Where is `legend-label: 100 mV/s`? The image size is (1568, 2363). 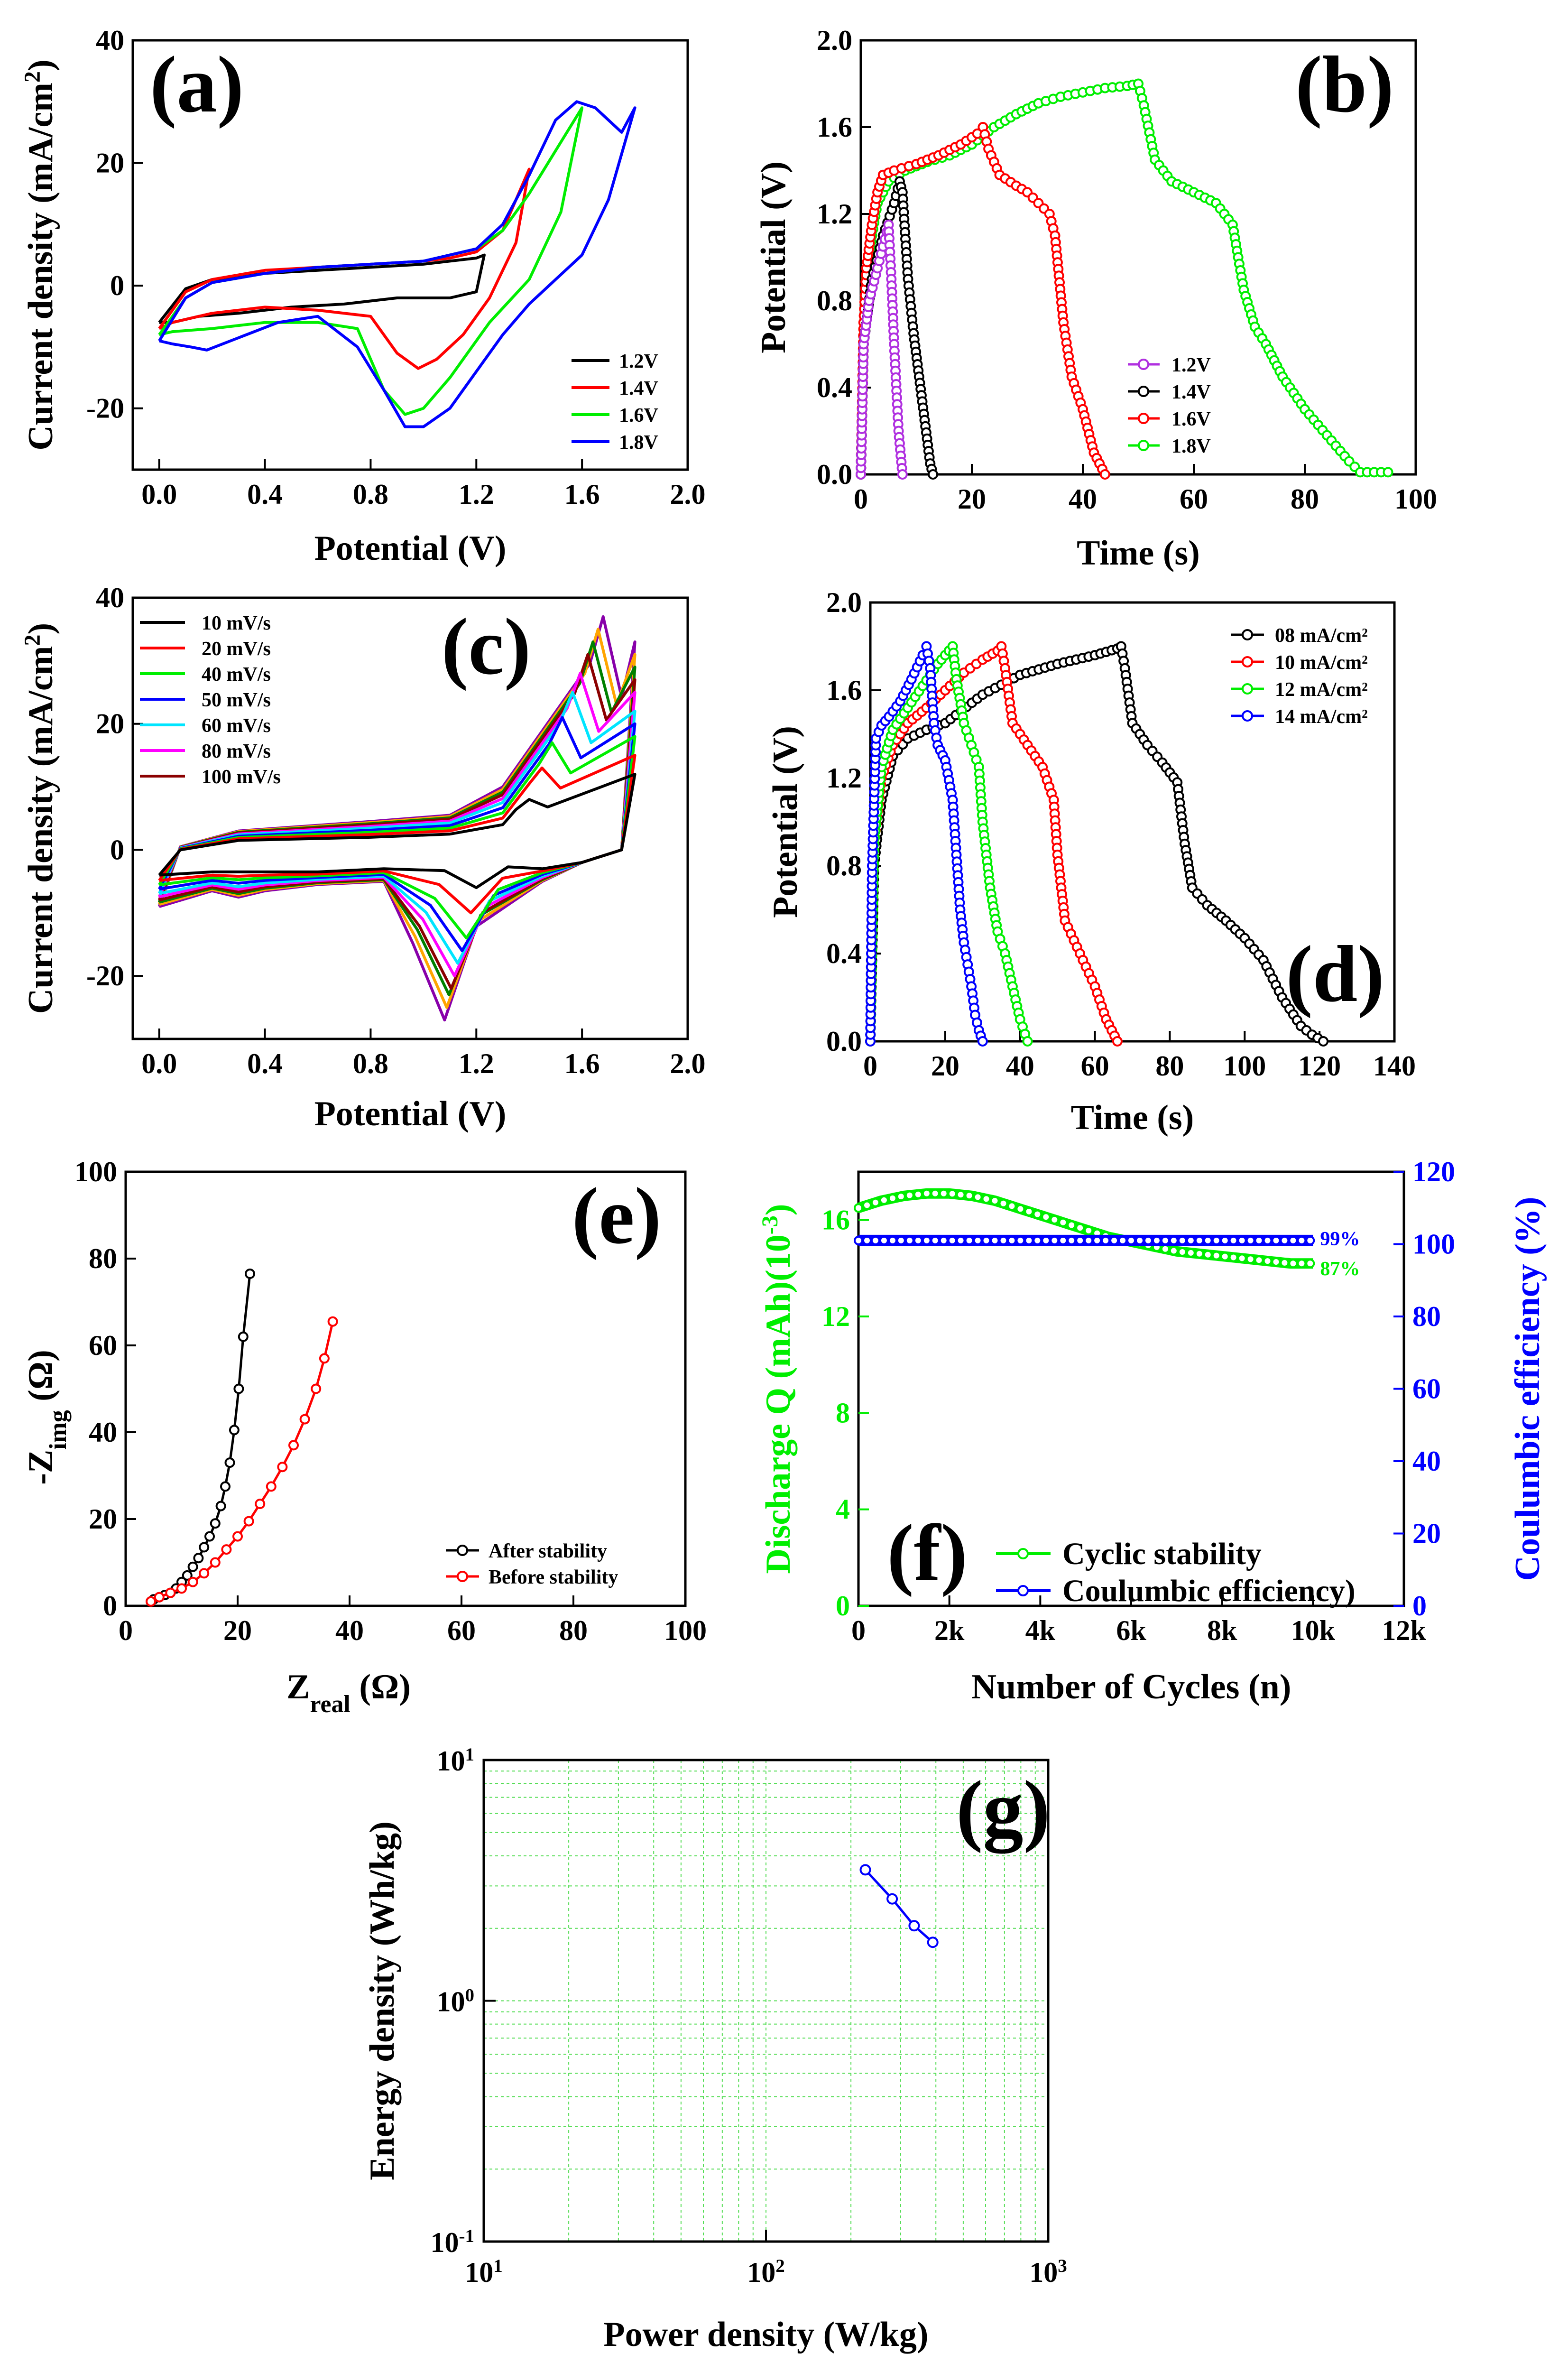 legend-label: 100 mV/s is located at coordinates (242, 777).